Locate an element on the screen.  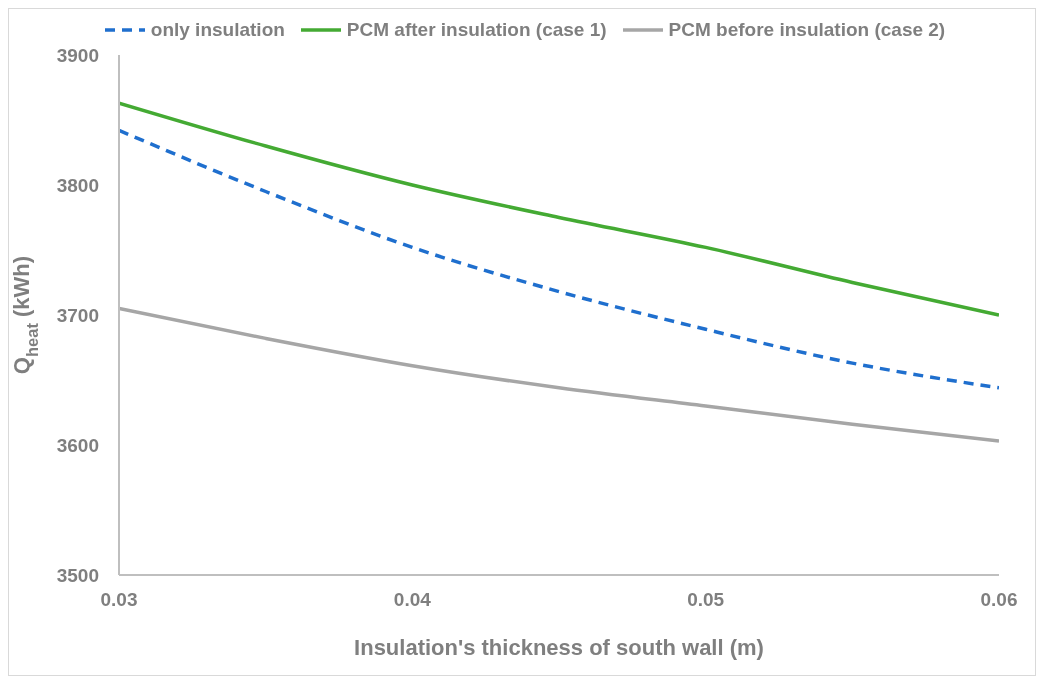
x-axis-title: Insulation's thickness of south wall (m) is located at coordinates (559, 647).